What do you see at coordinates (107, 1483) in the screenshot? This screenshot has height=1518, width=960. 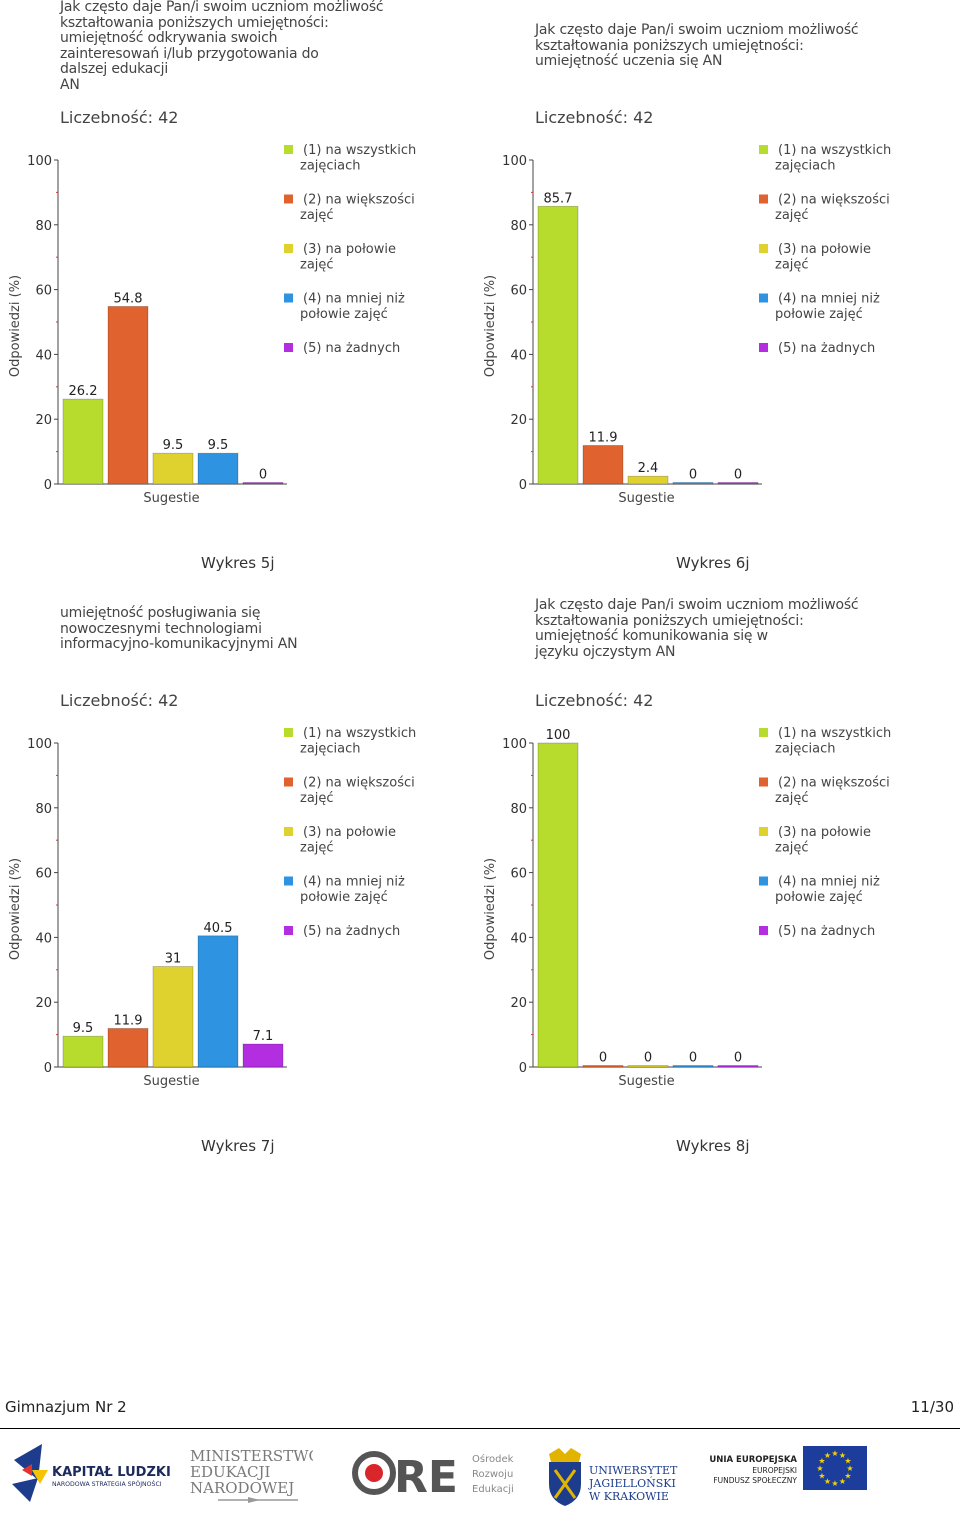 I see `kapital-ludzki-subtitle: NARODOWA STRATEGIA SPÓJNOŚCI` at bounding box center [107, 1483].